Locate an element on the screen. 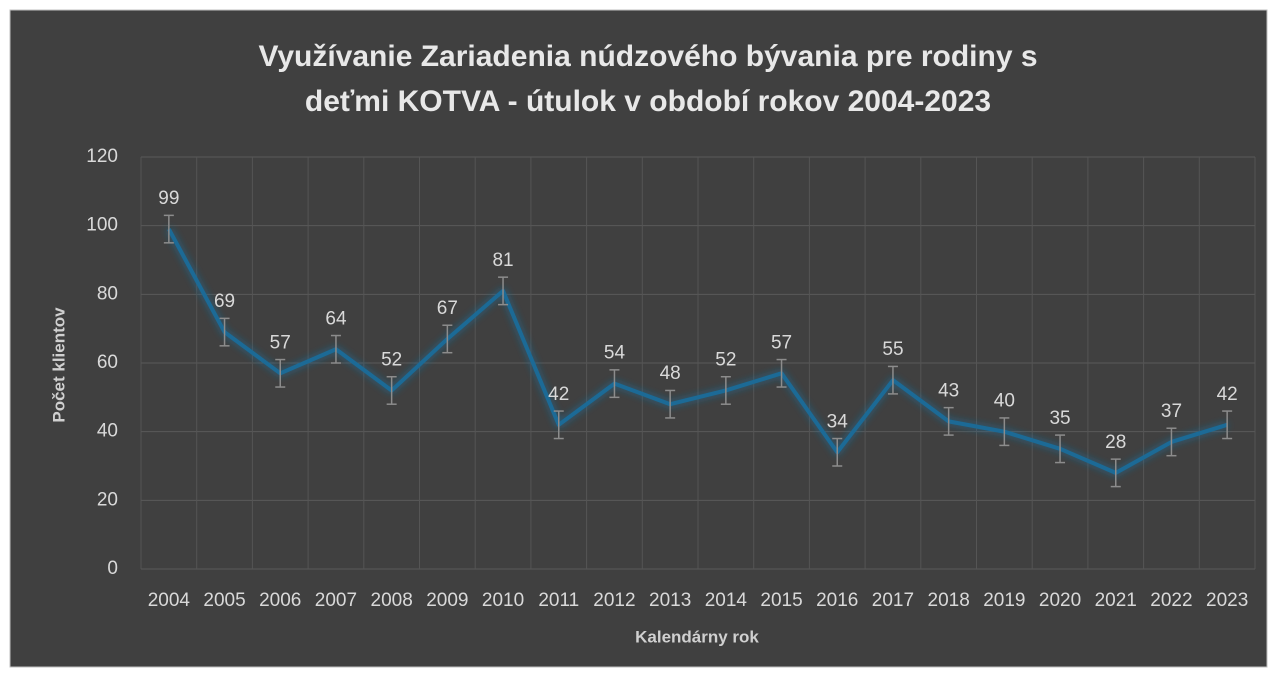 The height and width of the screenshot is (674, 1272). data-label: 69 is located at coordinates (224, 301).